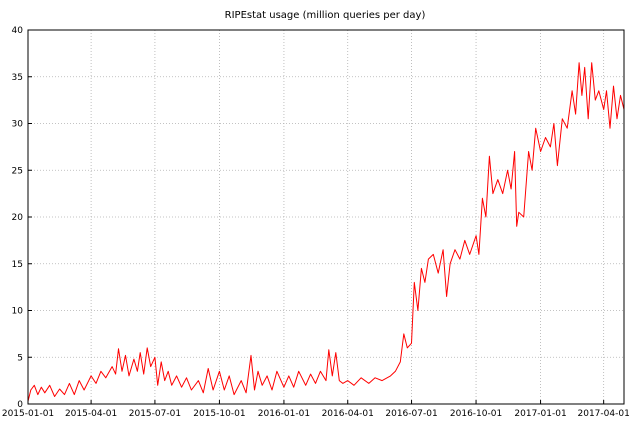 Image resolution: width=640 pixels, height=426 pixels. Describe the element at coordinates (18, 125) in the screenshot. I see `y-tick-label: 30` at that location.